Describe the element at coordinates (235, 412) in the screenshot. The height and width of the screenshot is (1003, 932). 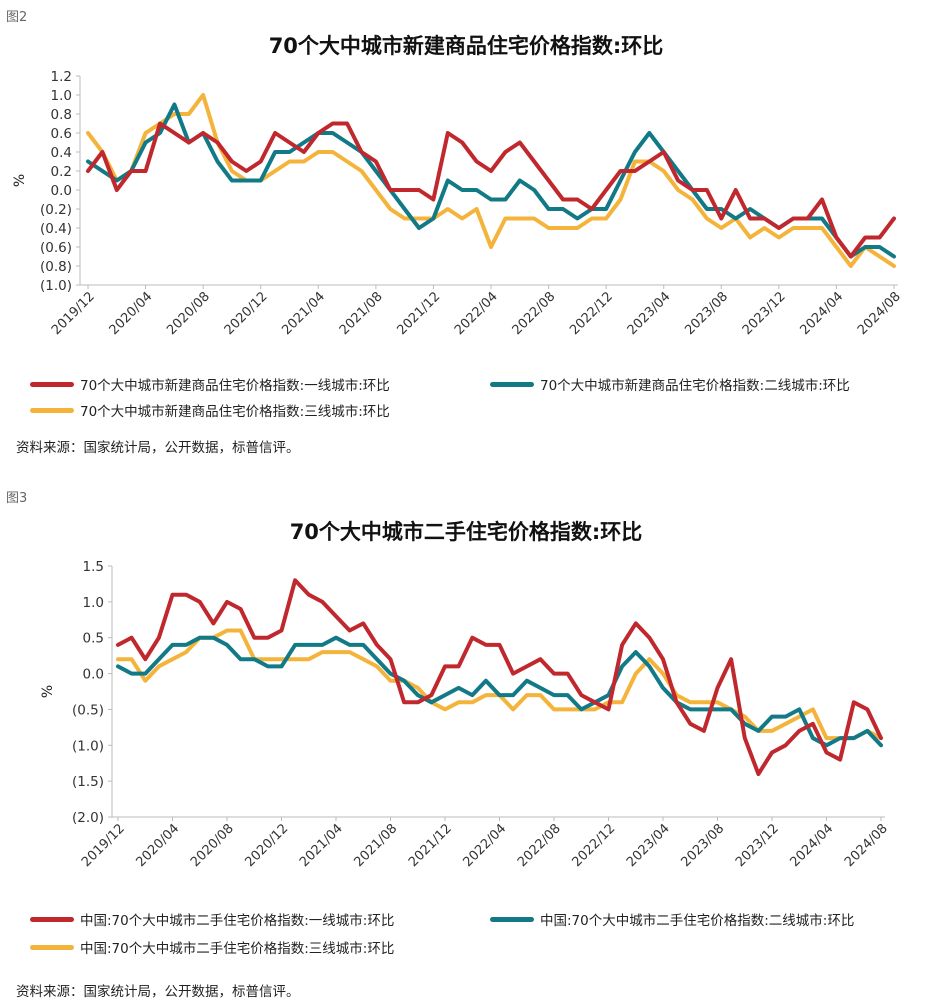
I see `legend-label: 70个大中城市新建商品住宅价格指数:三线城市:环比` at that location.